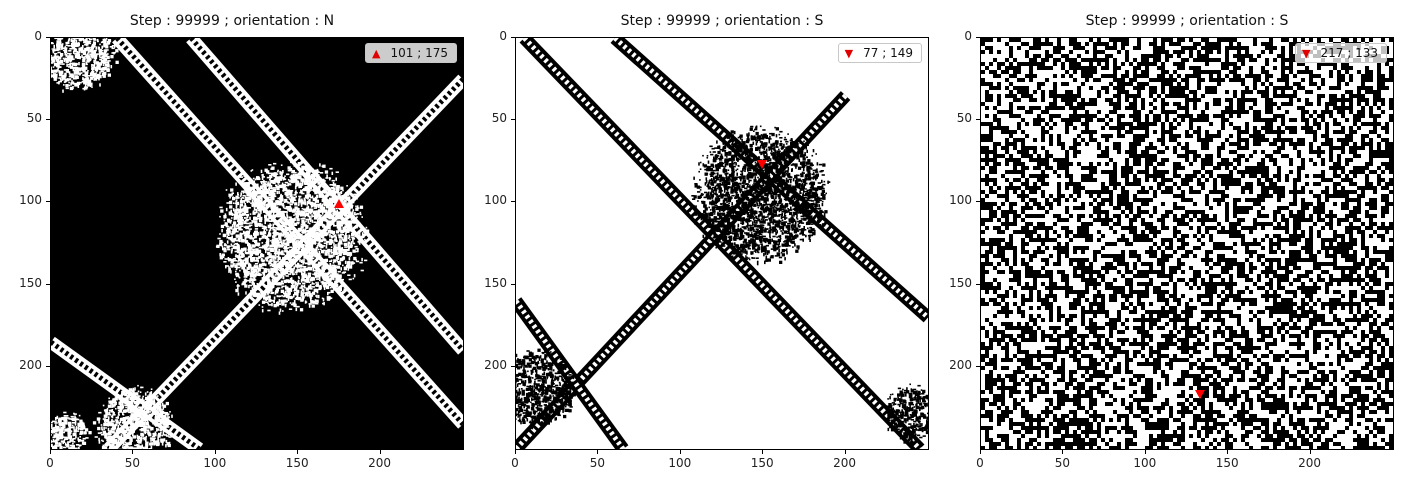 The width and height of the screenshot is (1409, 488). I want to click on plot-title-1: Step : 99999 ; orientation : N, so click(232, 21).